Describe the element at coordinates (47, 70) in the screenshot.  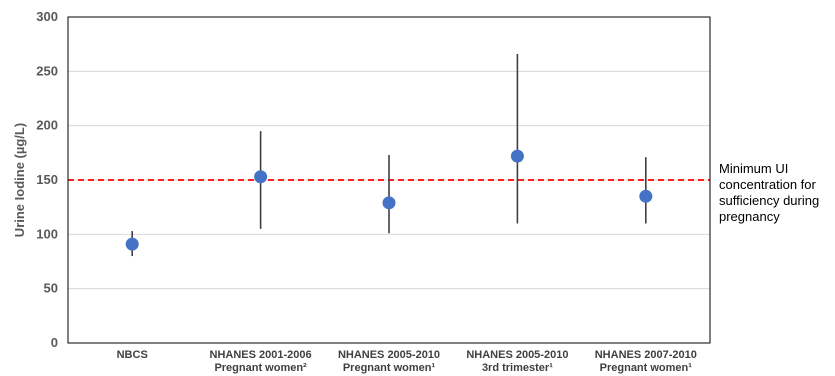
I see `y-tick-label: 250` at that location.